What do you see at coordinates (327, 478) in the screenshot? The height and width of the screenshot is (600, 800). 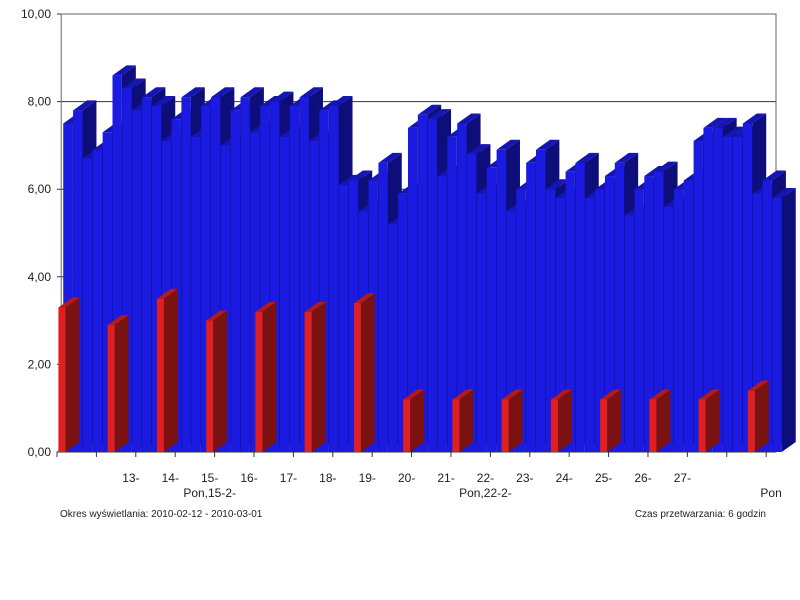 I see `x-tick-label: 18-` at bounding box center [327, 478].